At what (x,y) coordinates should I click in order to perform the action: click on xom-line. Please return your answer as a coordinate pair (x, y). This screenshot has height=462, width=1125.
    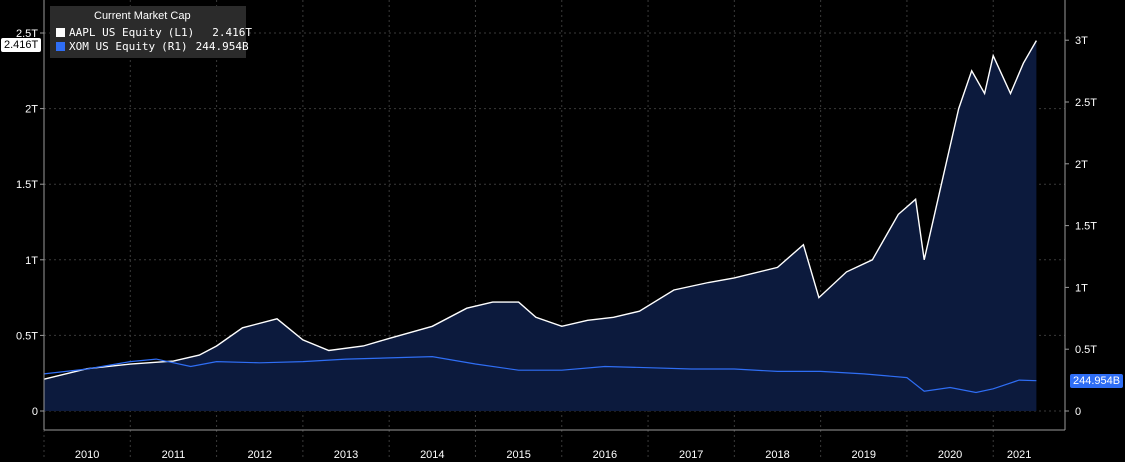
    Looking at the image, I should click on (540, 374).